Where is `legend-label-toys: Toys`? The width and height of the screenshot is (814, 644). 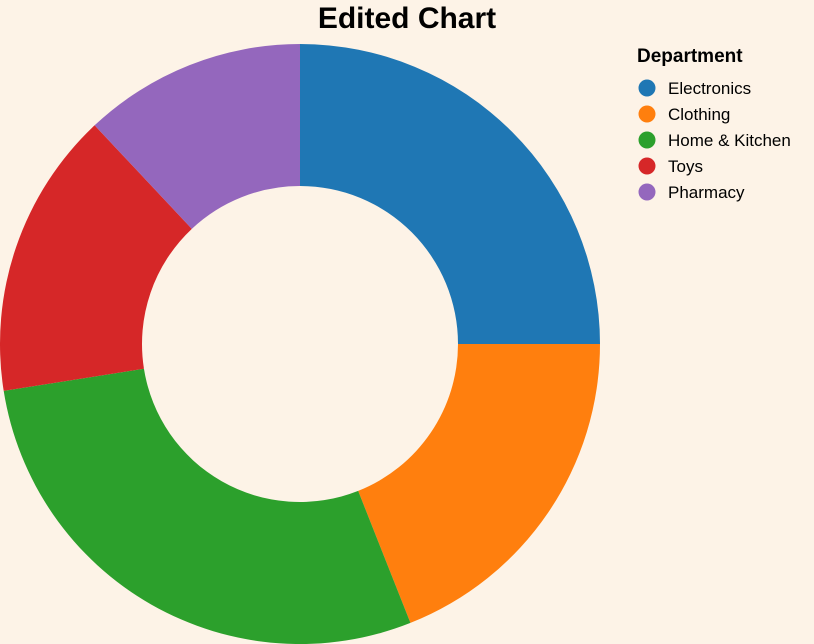 legend-label-toys: Toys is located at coordinates (685, 166).